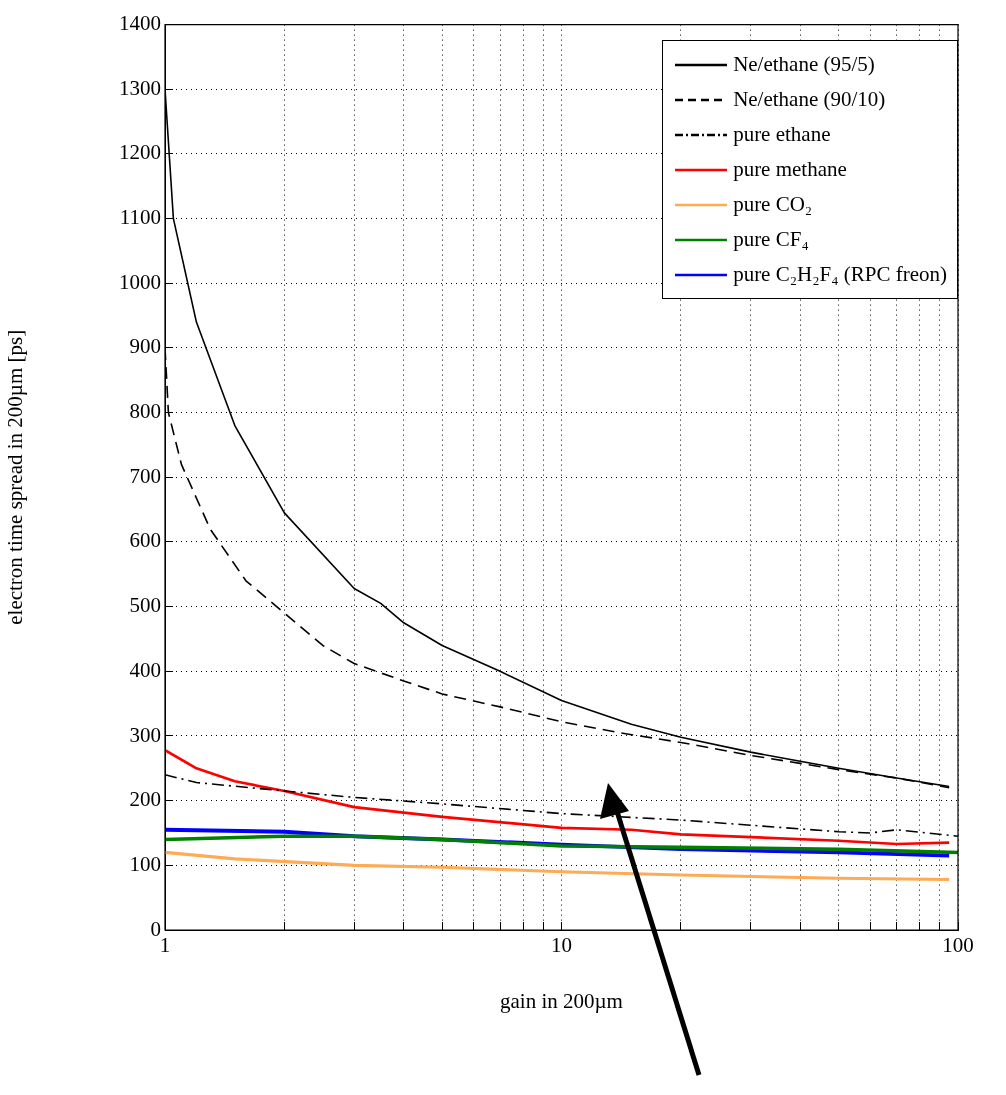 This screenshot has height=1095, width=1006. I want to click on y-tick-label: 1400, so click(140, 23).